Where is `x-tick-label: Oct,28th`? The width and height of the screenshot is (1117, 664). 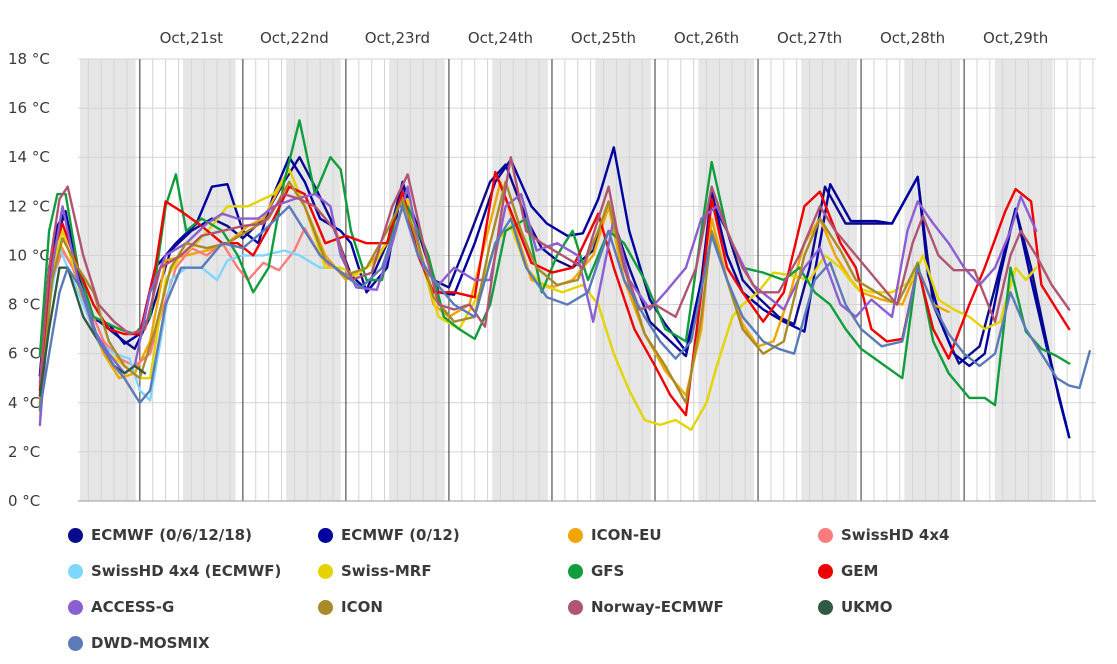
x-tick-label: Oct,28th is located at coordinates (912, 38).